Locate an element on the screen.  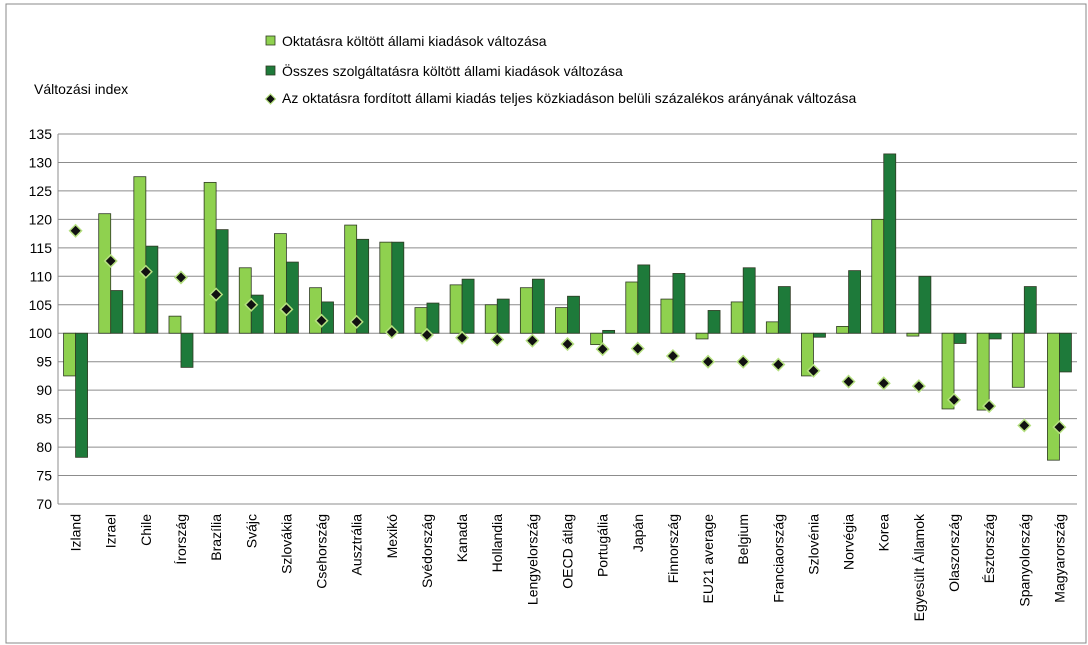
x-tick-label: EU21 average is located at coordinates (708, 559).